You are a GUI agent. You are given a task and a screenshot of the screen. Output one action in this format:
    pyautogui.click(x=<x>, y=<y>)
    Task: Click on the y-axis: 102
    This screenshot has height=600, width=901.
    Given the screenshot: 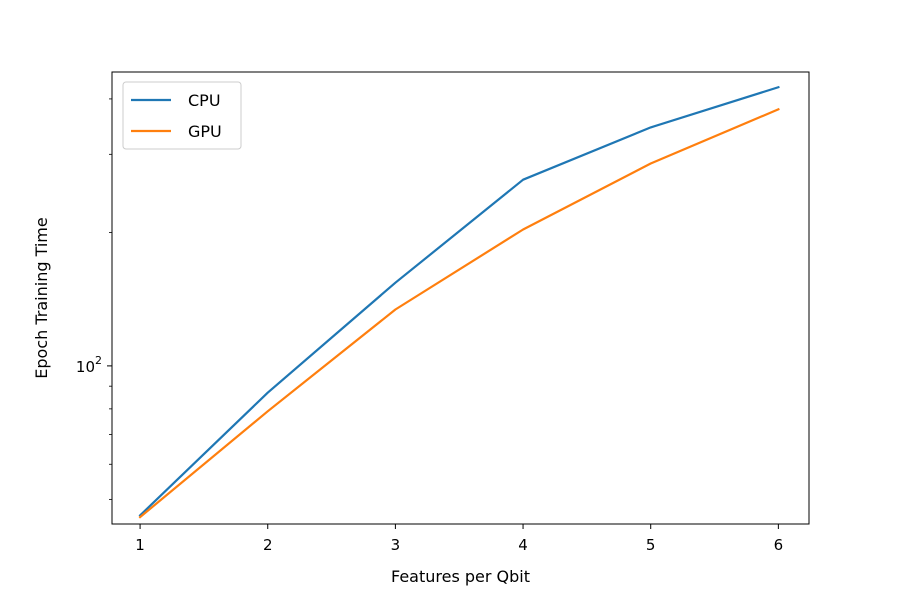 What is the action you would take?
    pyautogui.click(x=94, y=299)
    